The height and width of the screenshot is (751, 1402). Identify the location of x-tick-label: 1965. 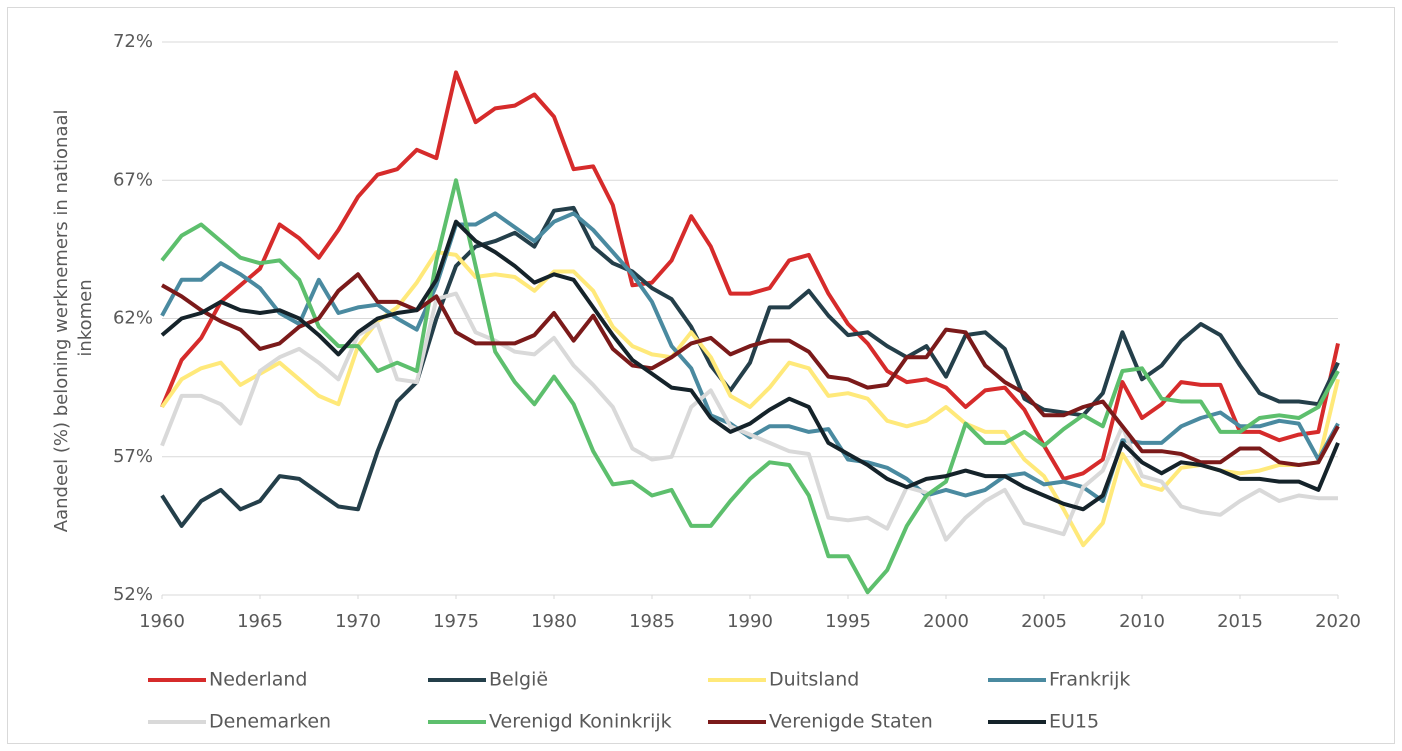
(260, 621).